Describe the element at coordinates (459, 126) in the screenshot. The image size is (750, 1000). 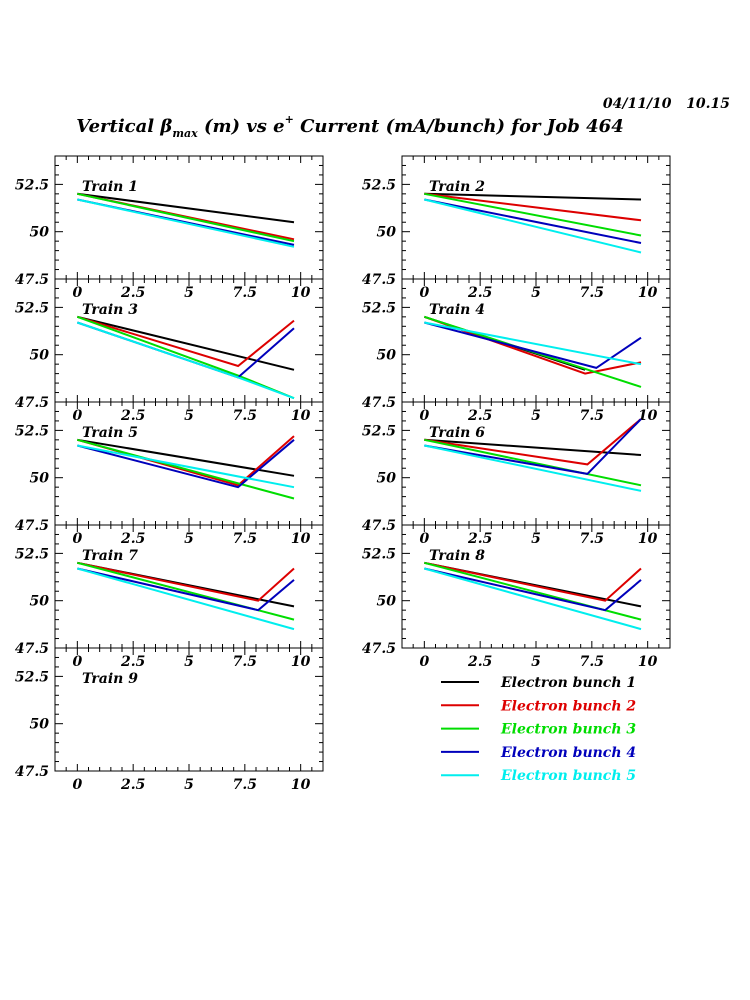
I see `title-post: Current (mA/bunch) for Job 464` at that location.